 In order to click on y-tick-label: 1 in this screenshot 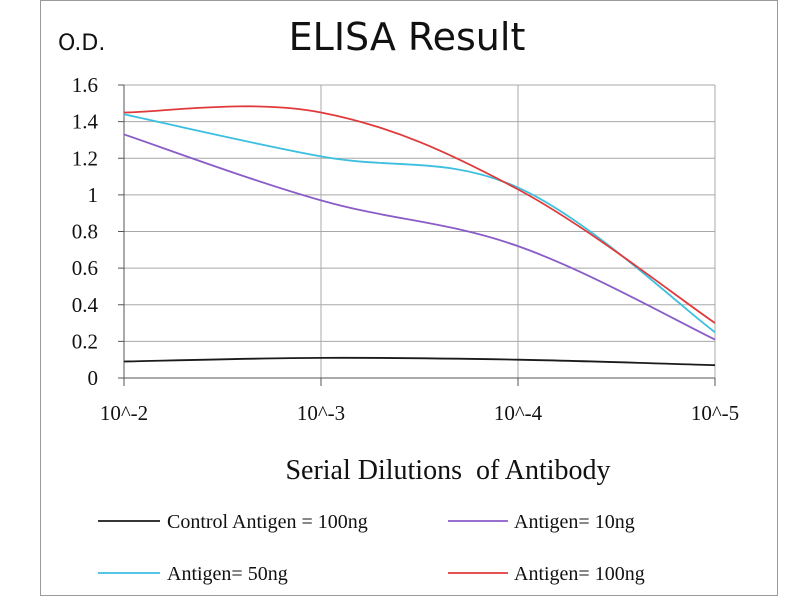, I will do `click(93, 195)`.